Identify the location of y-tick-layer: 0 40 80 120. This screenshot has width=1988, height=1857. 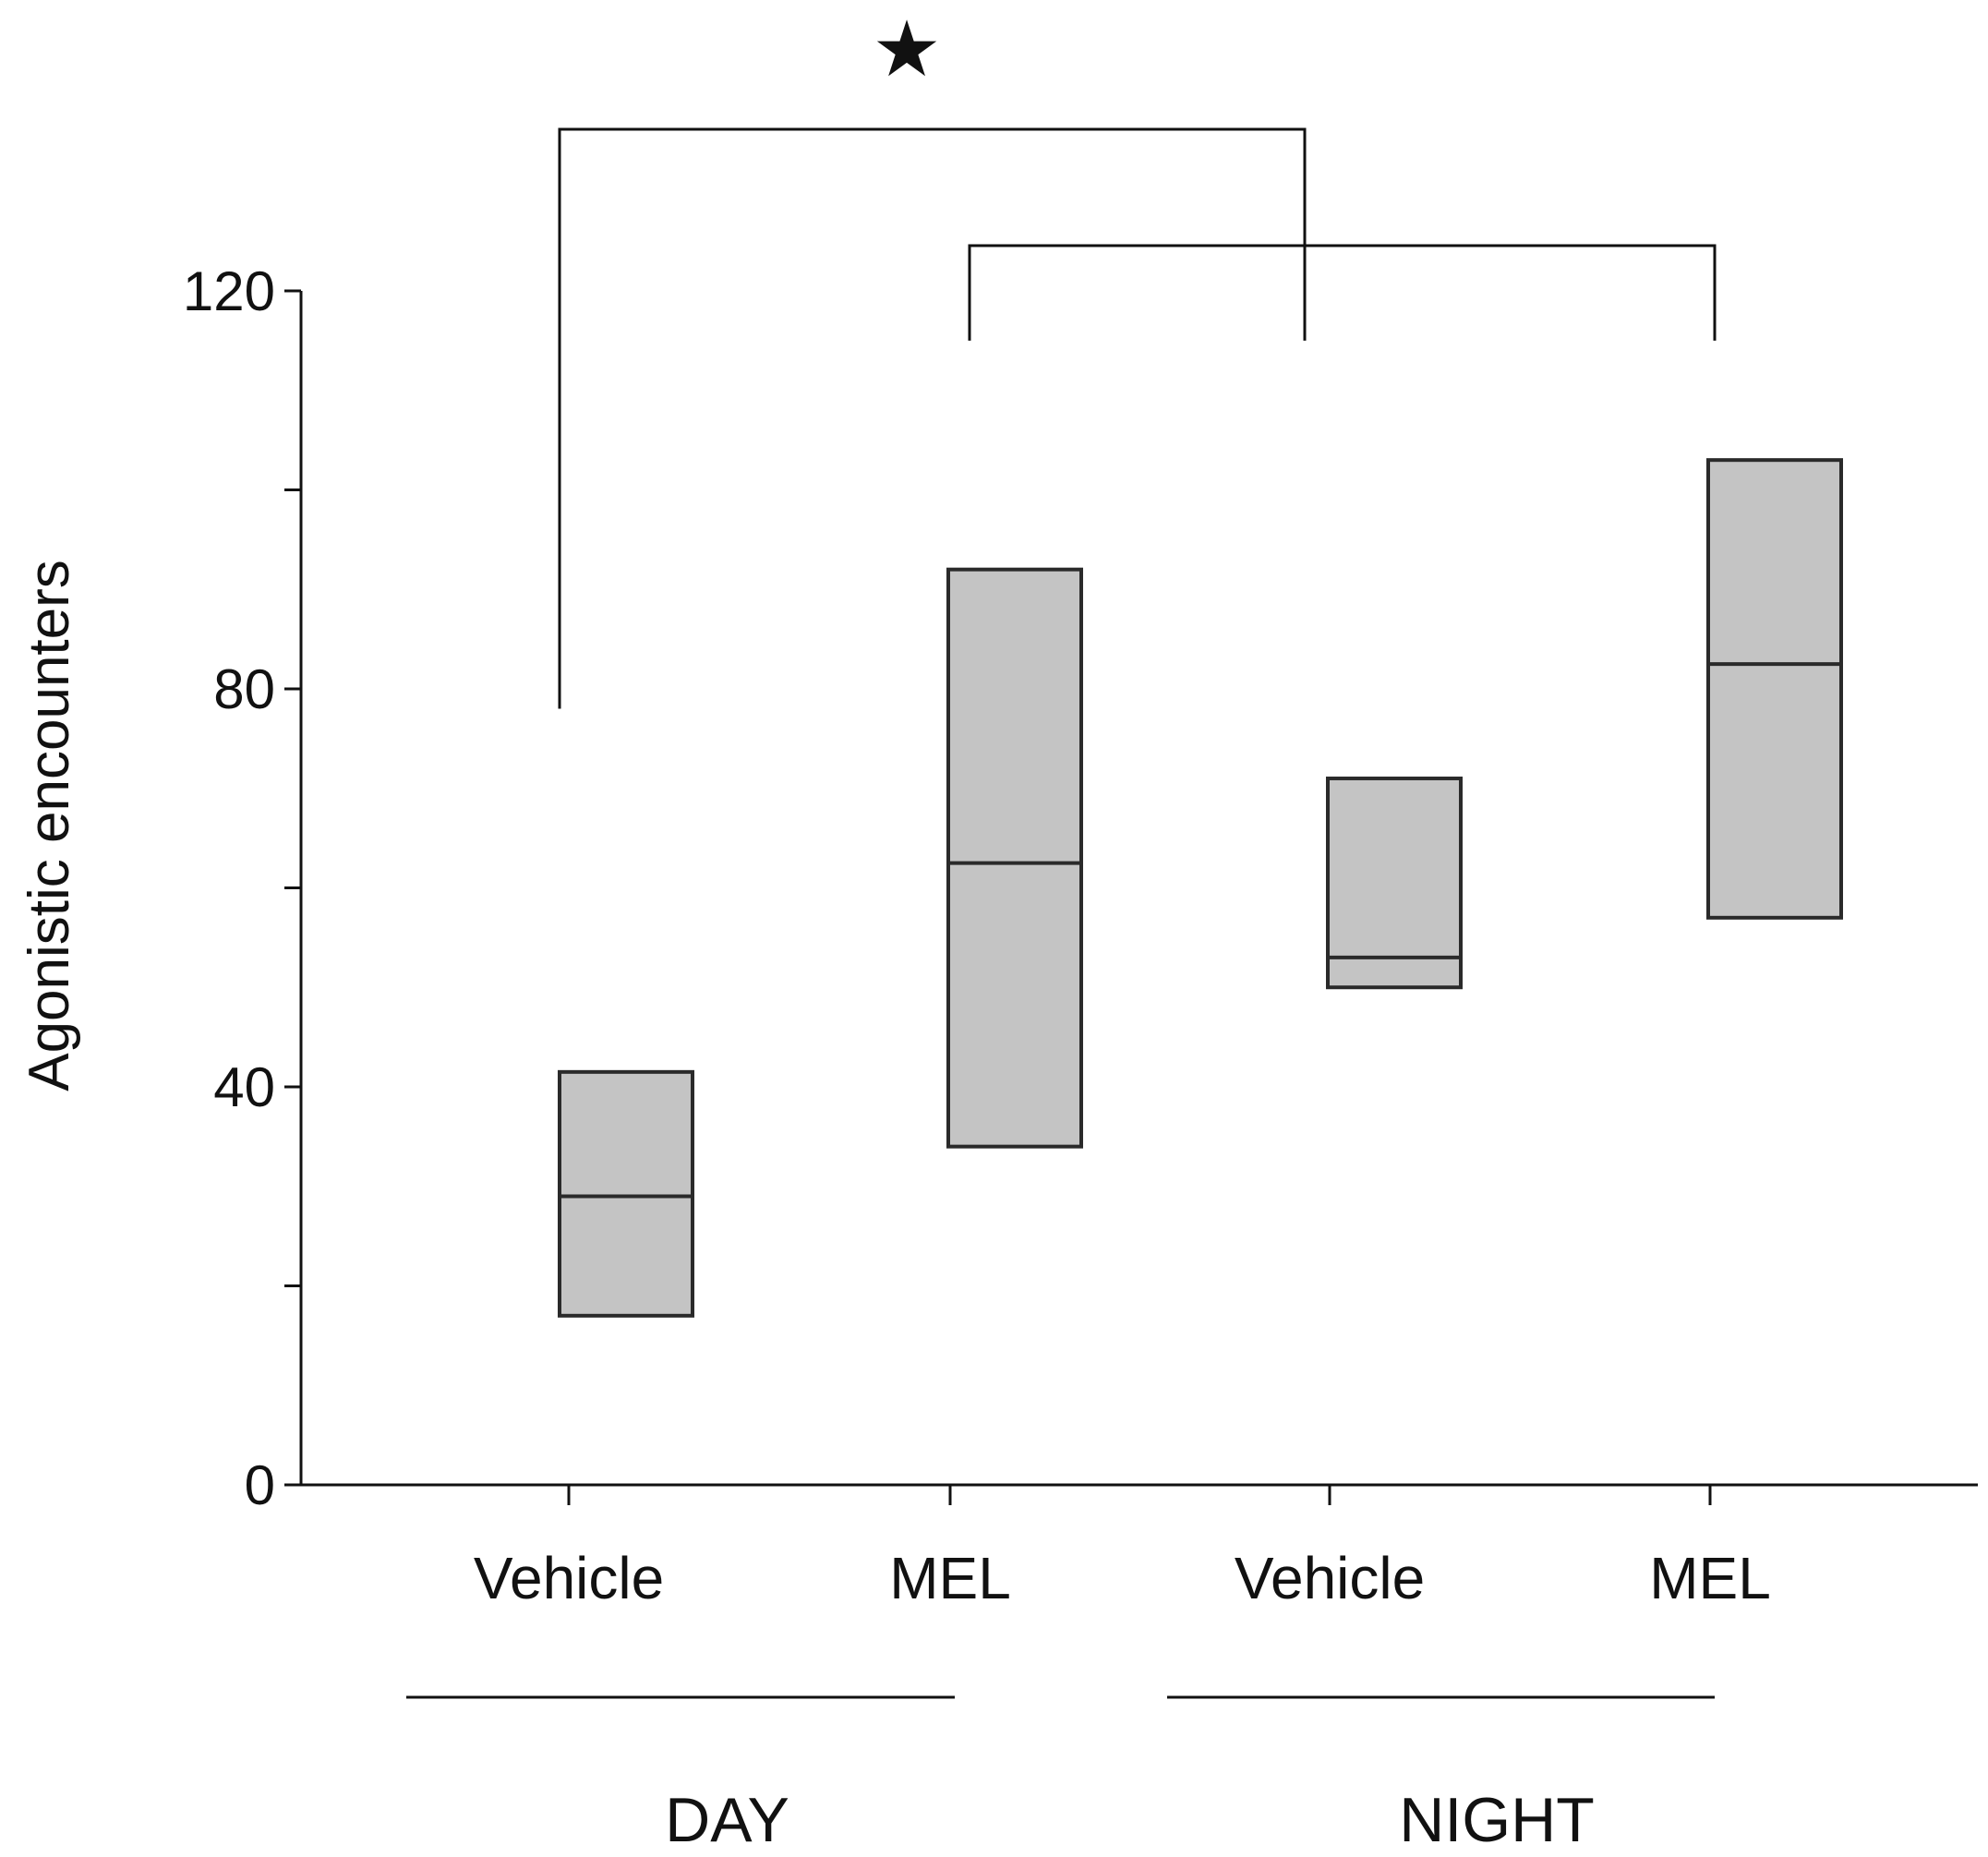
(242, 888).